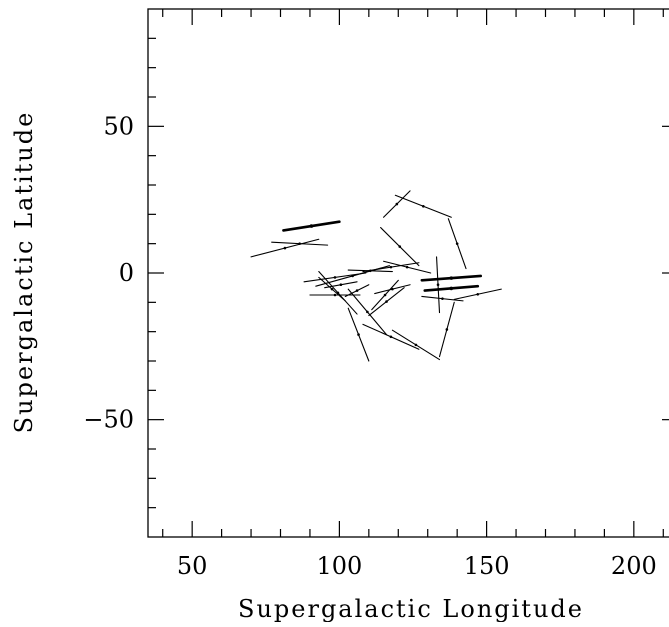 This screenshot has height=627, width=669. Describe the element at coordinates (108, 420) in the screenshot. I see `y-tick-label: −50` at that location.